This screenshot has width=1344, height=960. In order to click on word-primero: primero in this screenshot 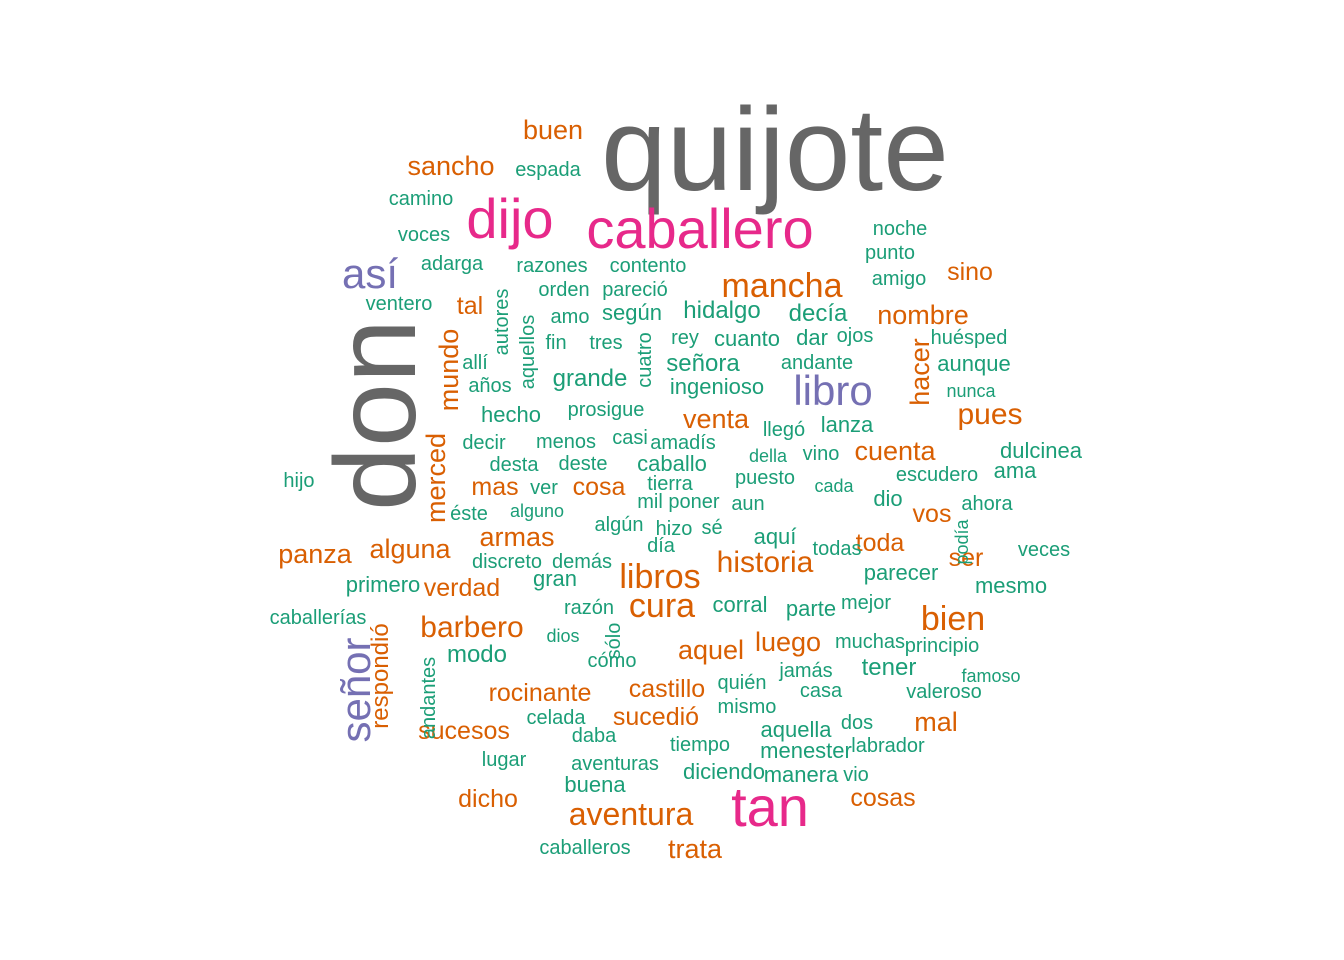, I will do `click(383, 584)`.